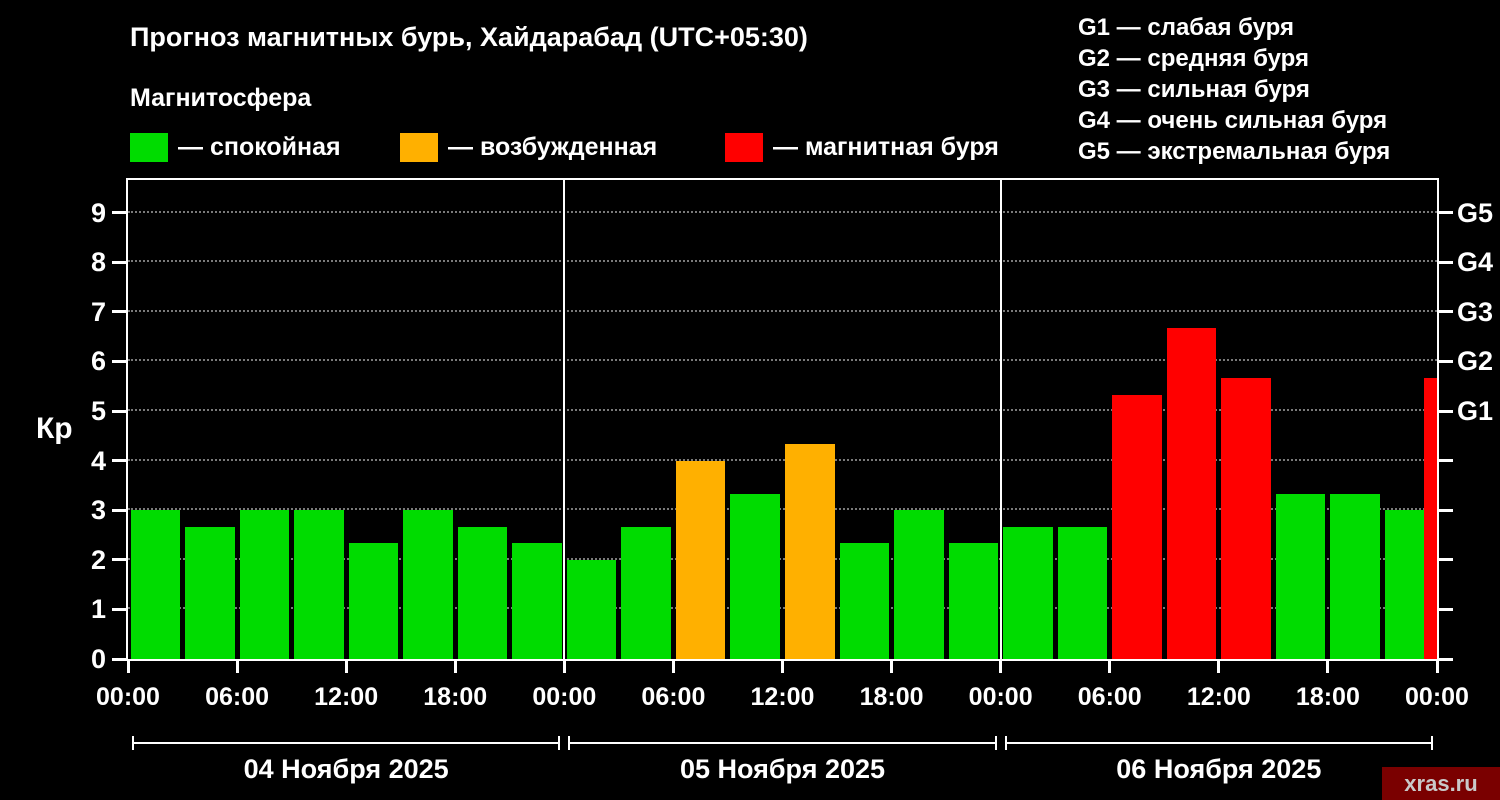  Describe the element at coordinates (886, 147) in the screenshot. I see `legend-label-storm: — магнитная буря` at that location.